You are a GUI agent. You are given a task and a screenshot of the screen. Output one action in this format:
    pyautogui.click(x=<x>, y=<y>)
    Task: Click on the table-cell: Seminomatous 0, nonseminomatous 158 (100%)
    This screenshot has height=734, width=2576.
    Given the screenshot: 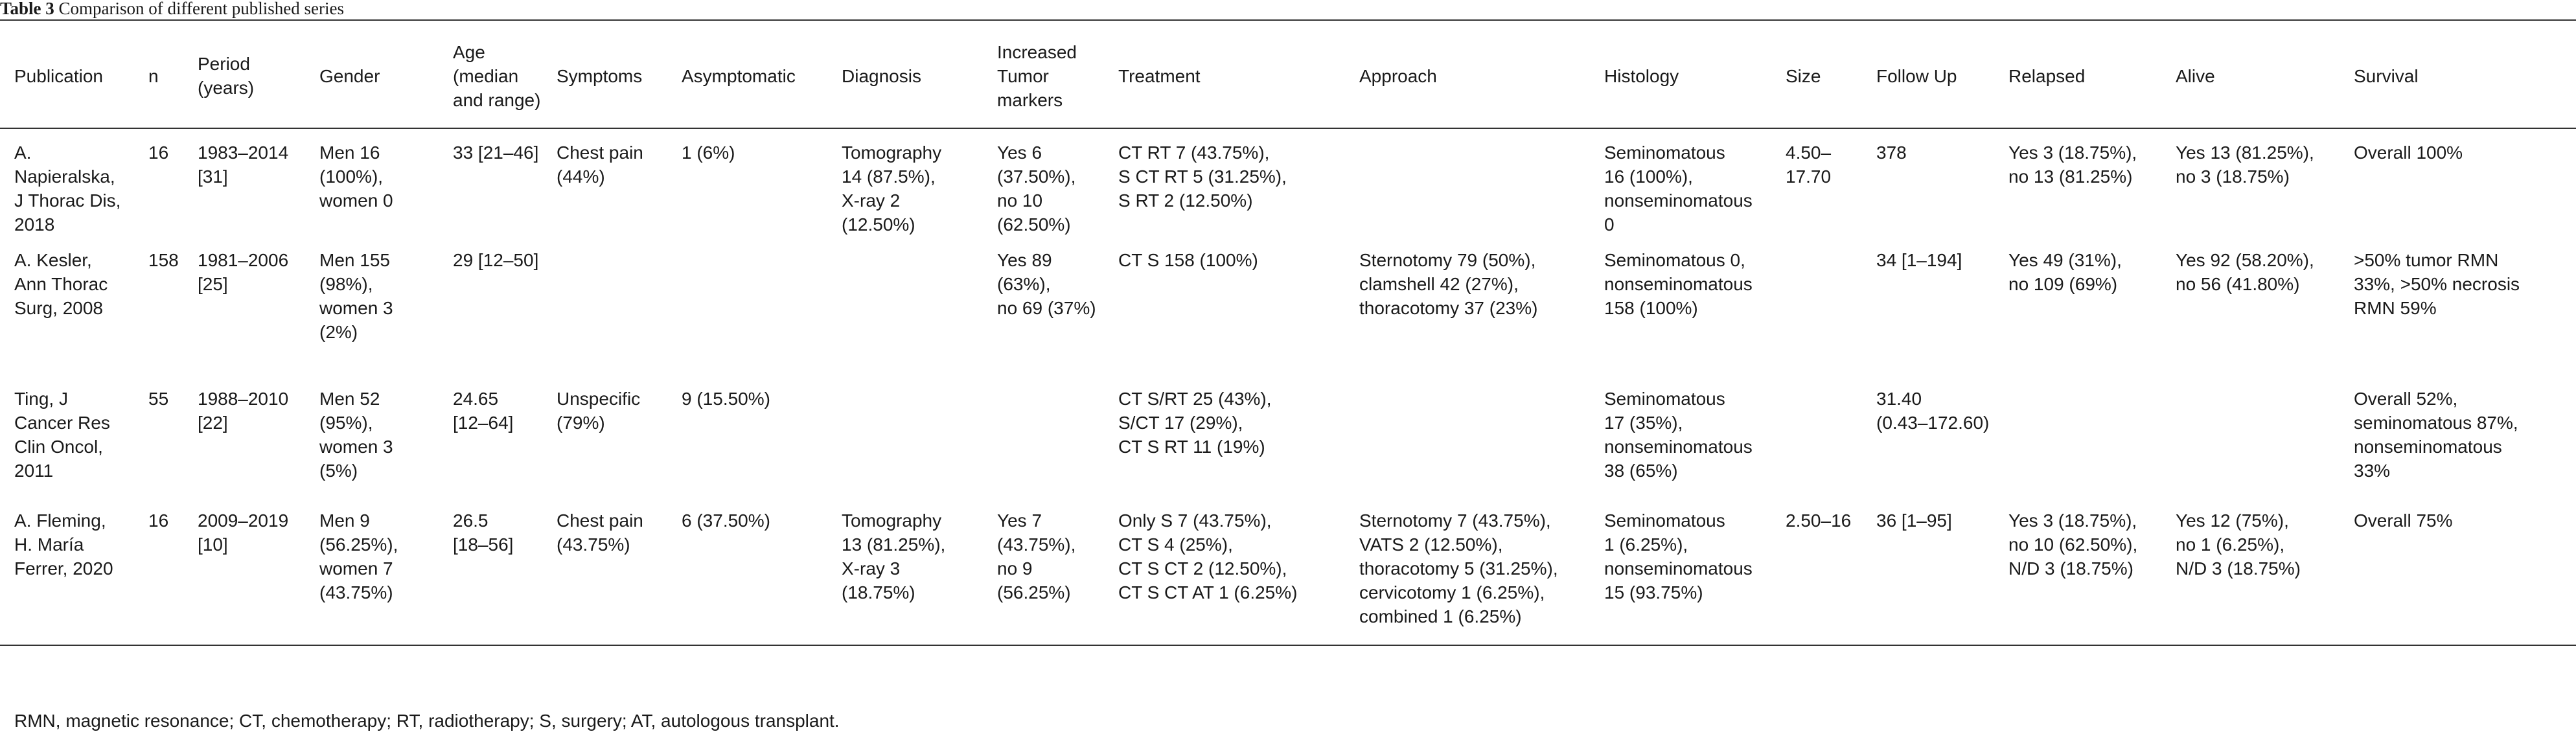 What is the action you would take?
    pyautogui.click(x=1681, y=305)
    